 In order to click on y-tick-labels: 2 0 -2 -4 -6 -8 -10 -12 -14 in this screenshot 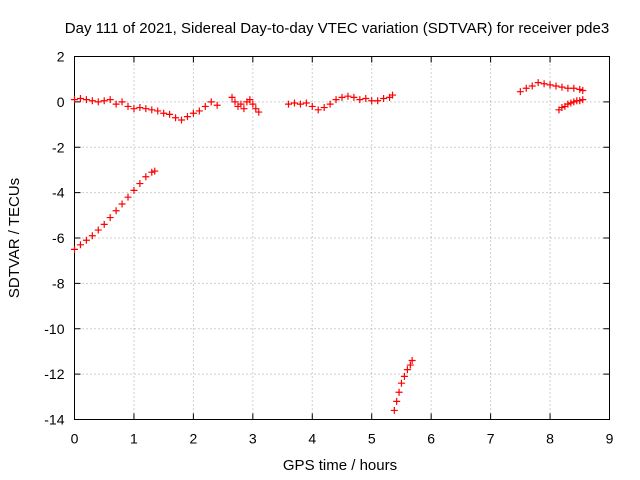, I will do `click(54, 238)`.